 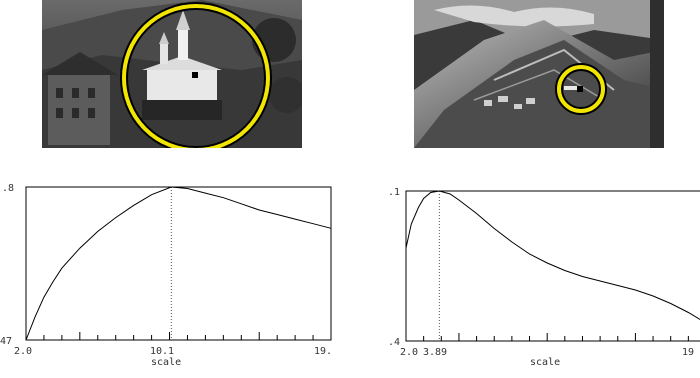 What do you see at coordinates (162, 351) in the screenshot?
I see `x-tick-peak: 10.1` at bounding box center [162, 351].